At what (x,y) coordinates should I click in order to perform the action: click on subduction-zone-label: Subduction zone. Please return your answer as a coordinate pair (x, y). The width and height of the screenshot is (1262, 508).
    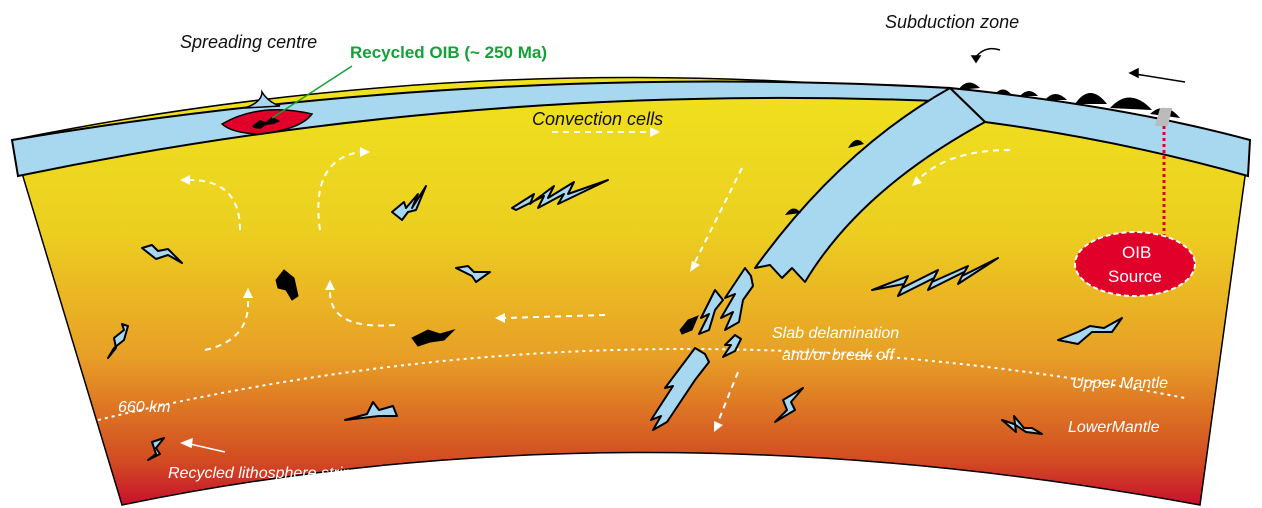
    Looking at the image, I should click on (952, 22).